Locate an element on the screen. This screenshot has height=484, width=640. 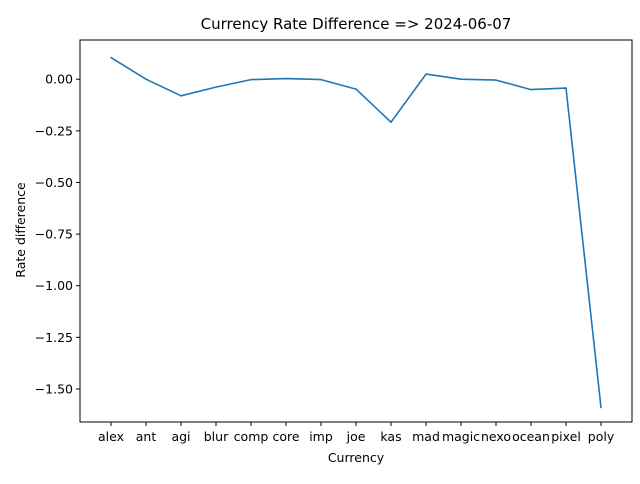
x-tick-label: ant is located at coordinates (146, 436).